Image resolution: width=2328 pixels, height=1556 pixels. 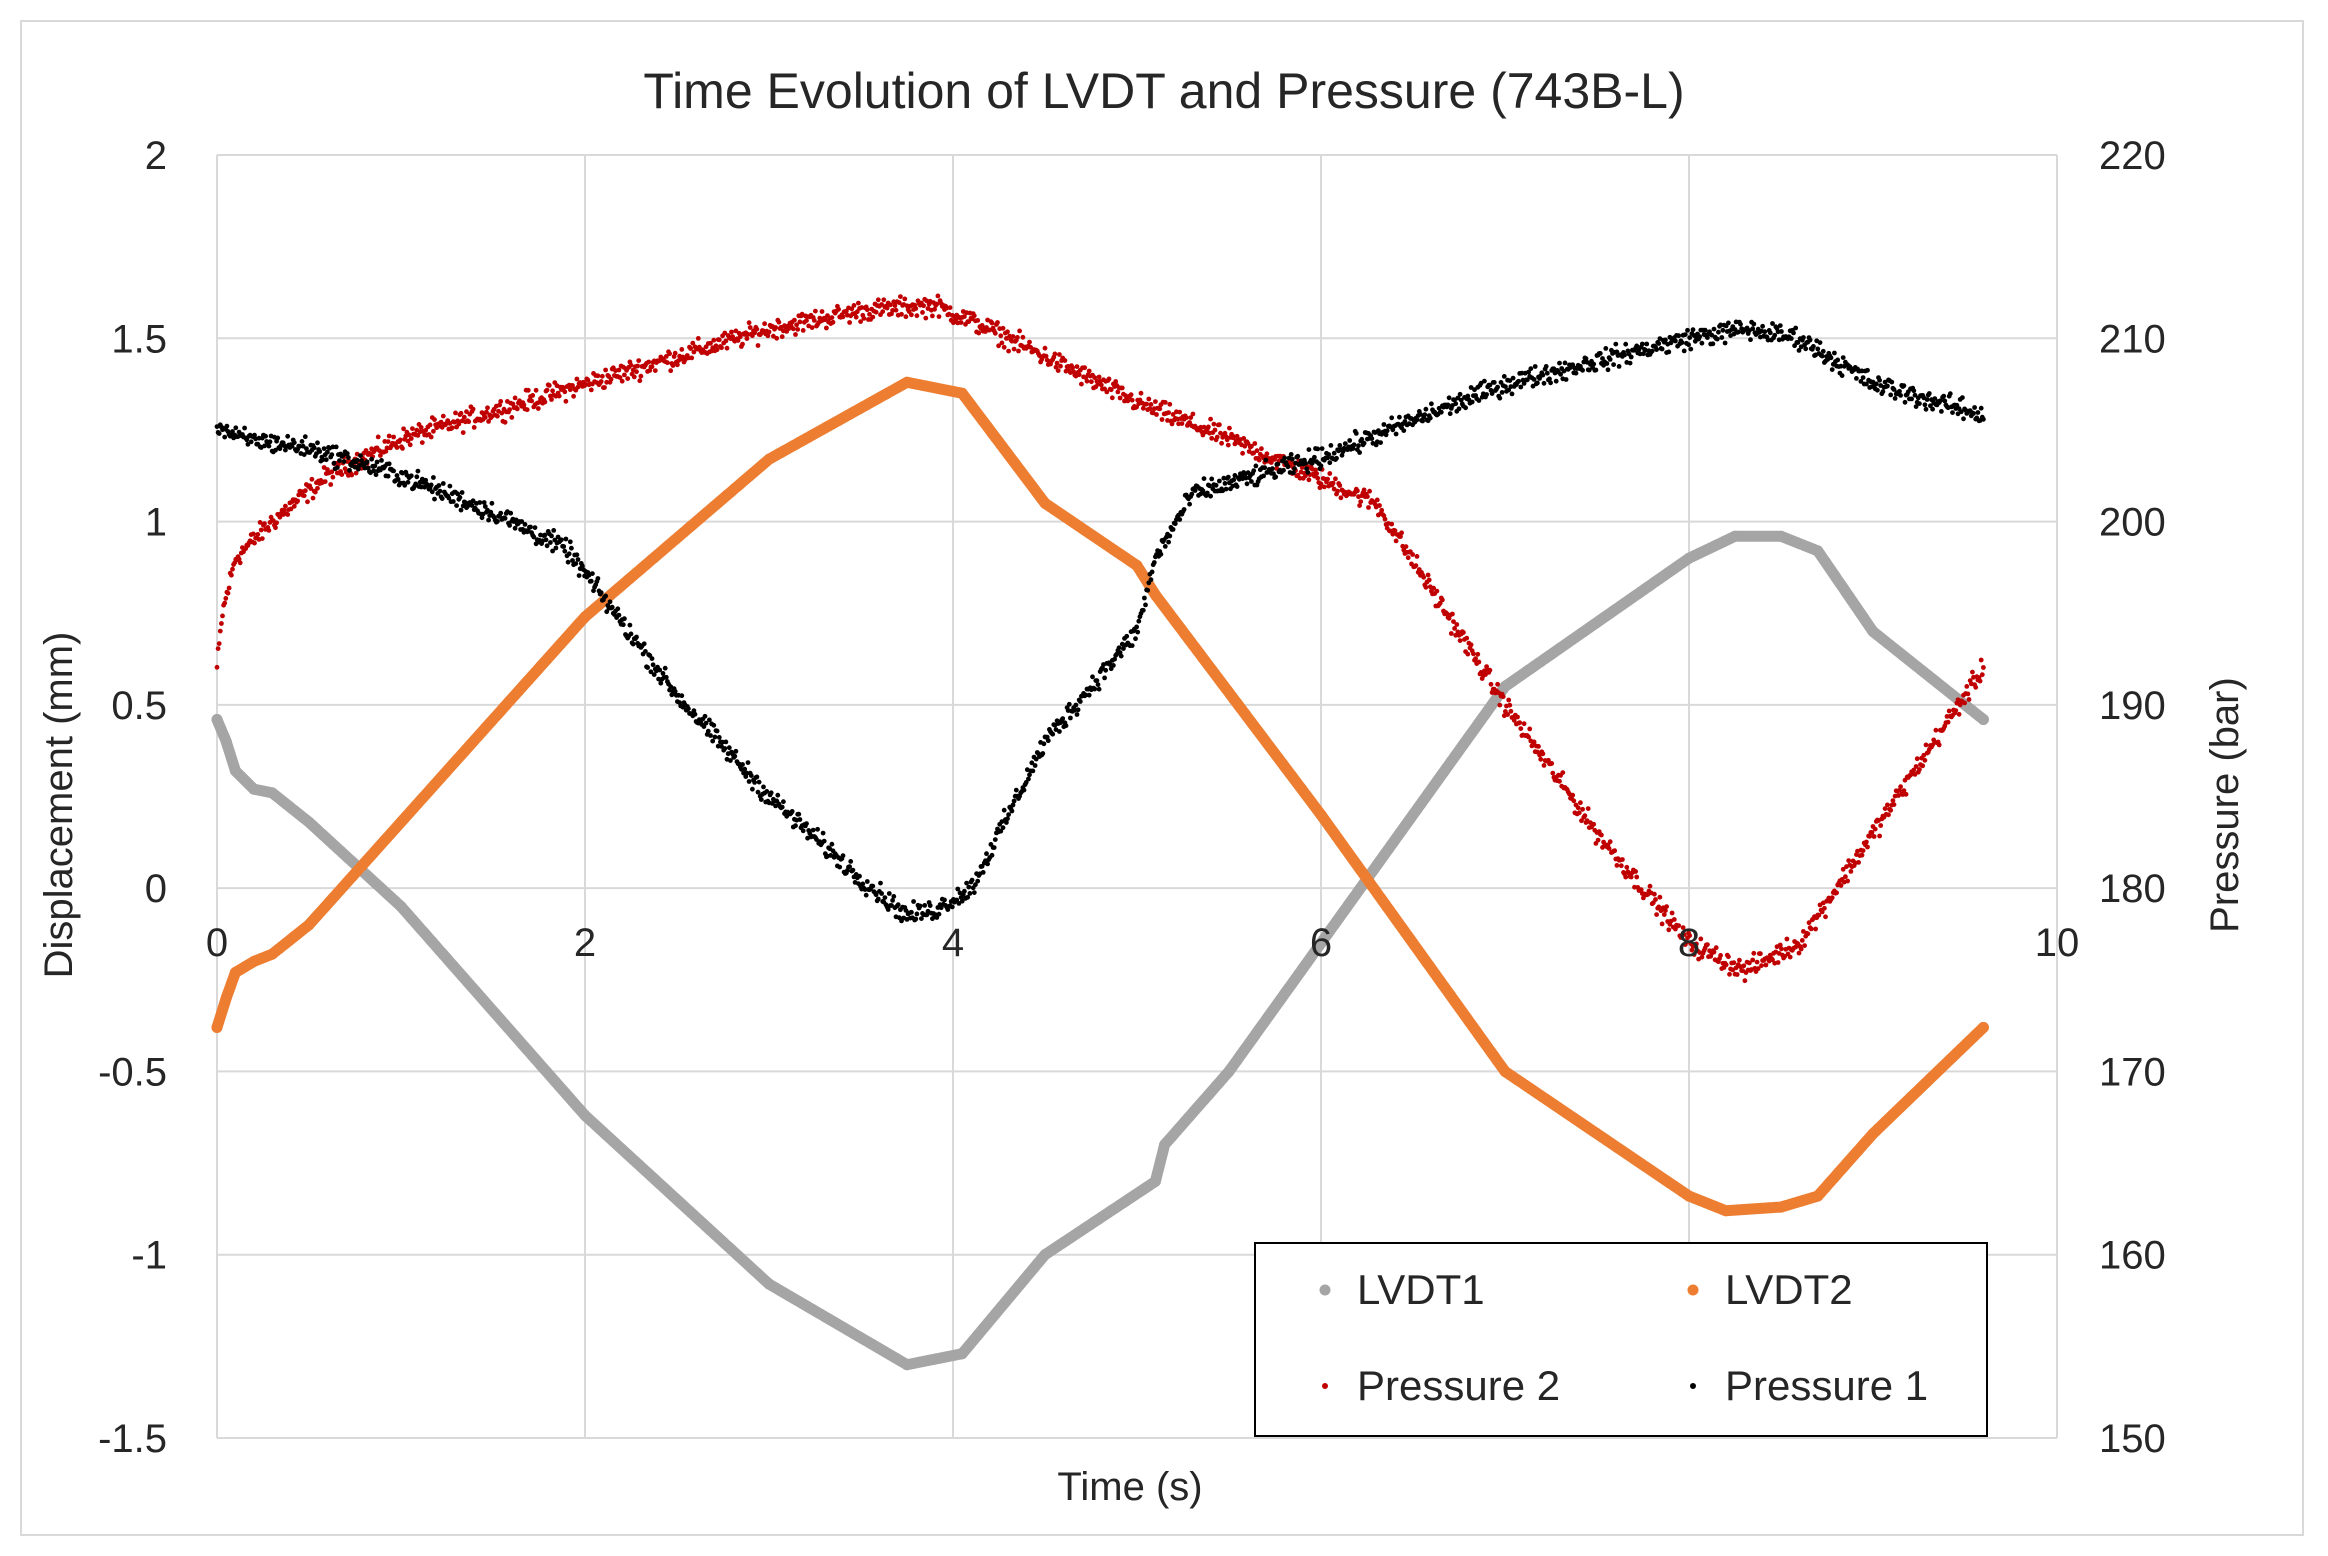 What do you see at coordinates (149, 1256) in the screenshot?
I see `y-left-tick-label: -1` at bounding box center [149, 1256].